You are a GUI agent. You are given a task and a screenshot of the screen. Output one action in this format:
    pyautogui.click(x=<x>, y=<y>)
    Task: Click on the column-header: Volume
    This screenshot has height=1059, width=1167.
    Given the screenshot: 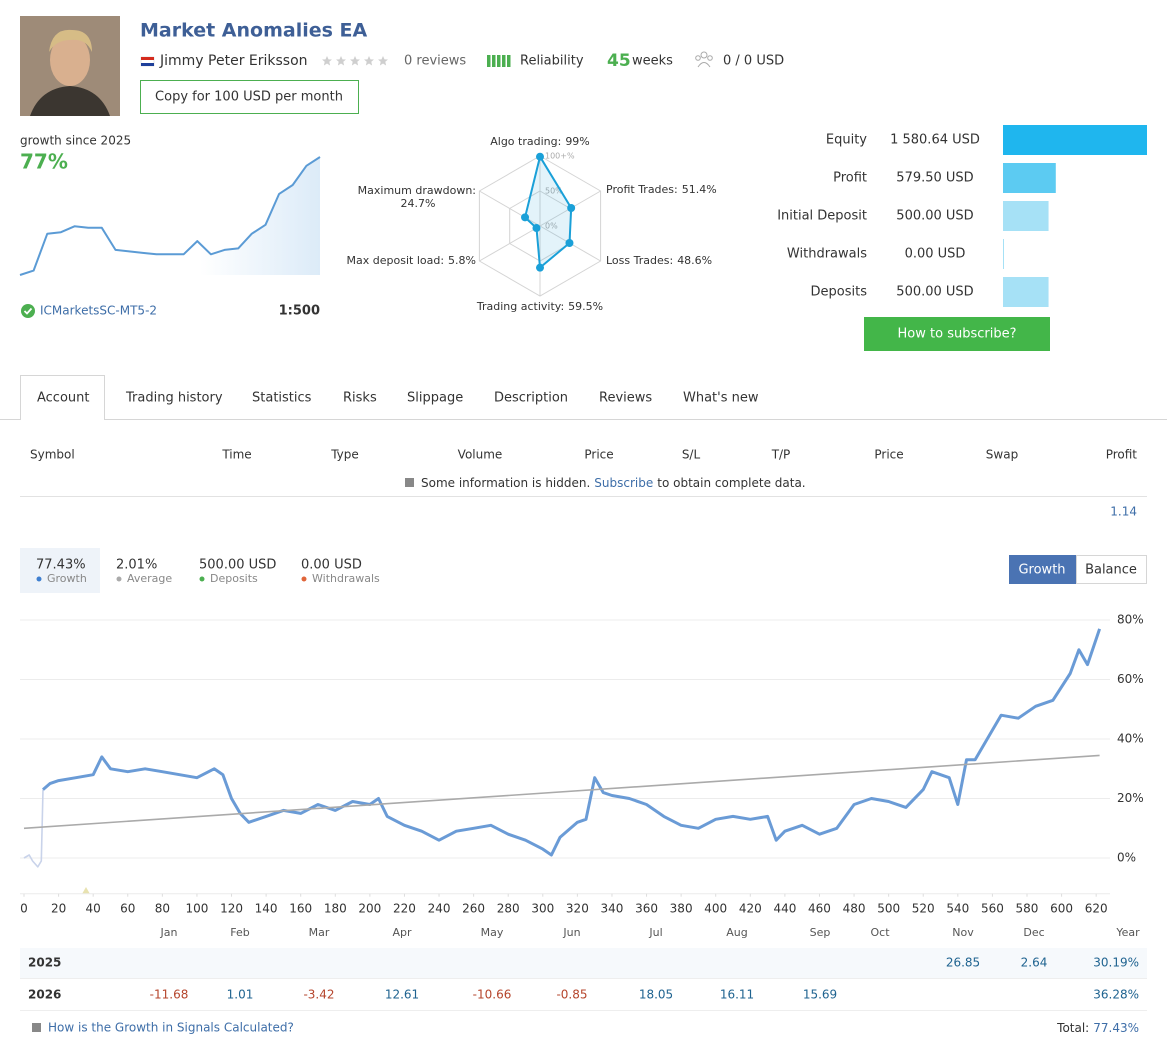 What is the action you would take?
    pyautogui.click(x=480, y=455)
    